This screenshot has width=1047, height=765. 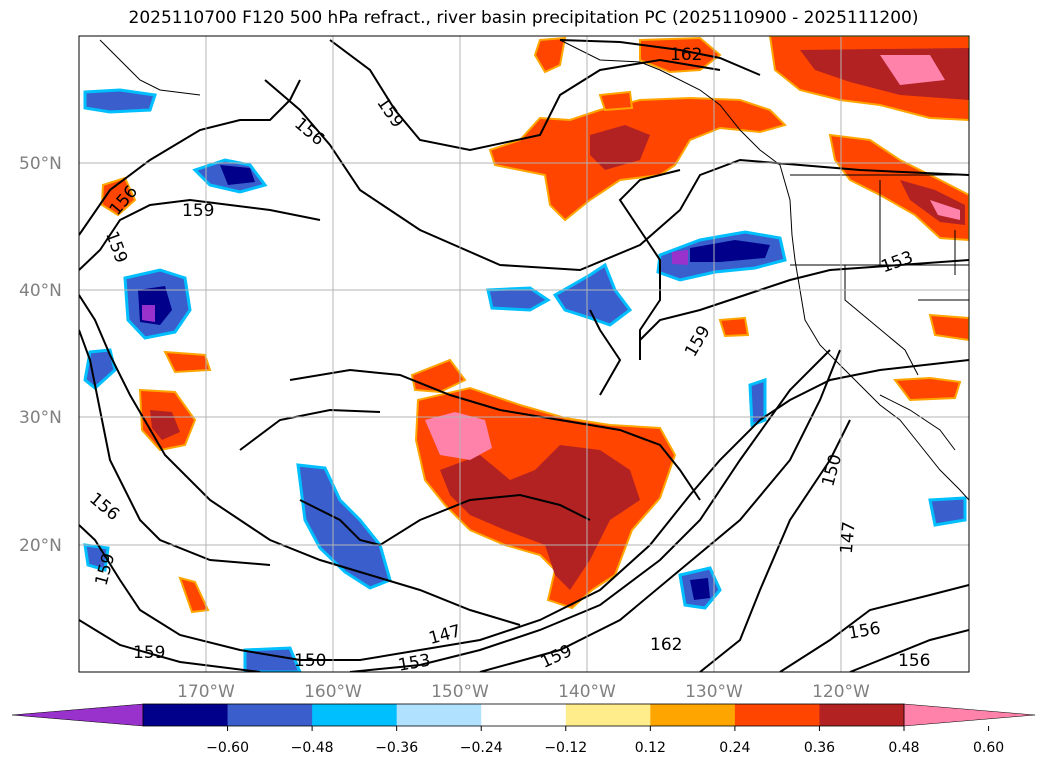 What do you see at coordinates (310, 661) in the screenshot?
I see `contour-label: 150` at bounding box center [310, 661].